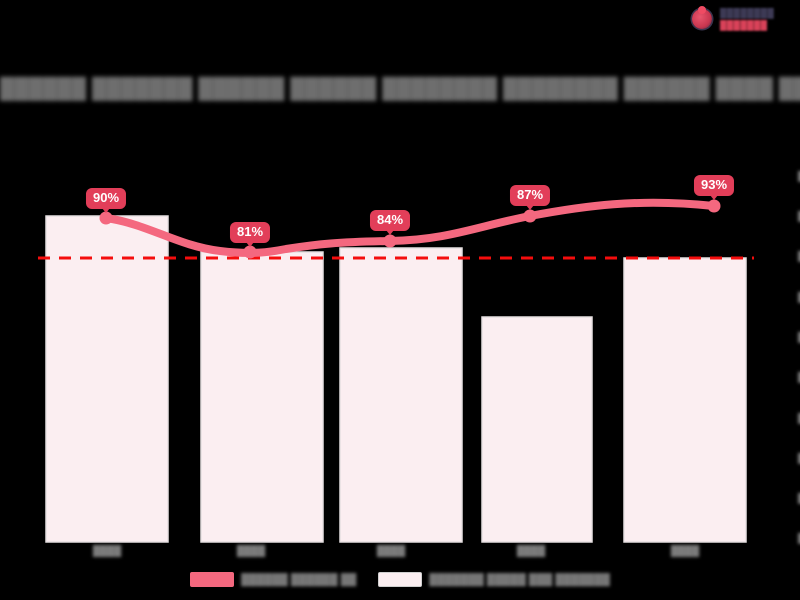 This screenshot has width=800, height=600. I want to click on line-markers, so click(410, 229).